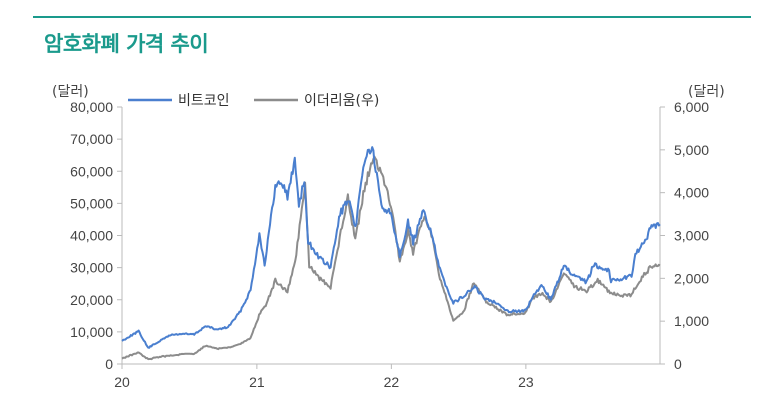 The image size is (766, 404). I want to click on left-tick-label: 20,000, so click(91, 300).